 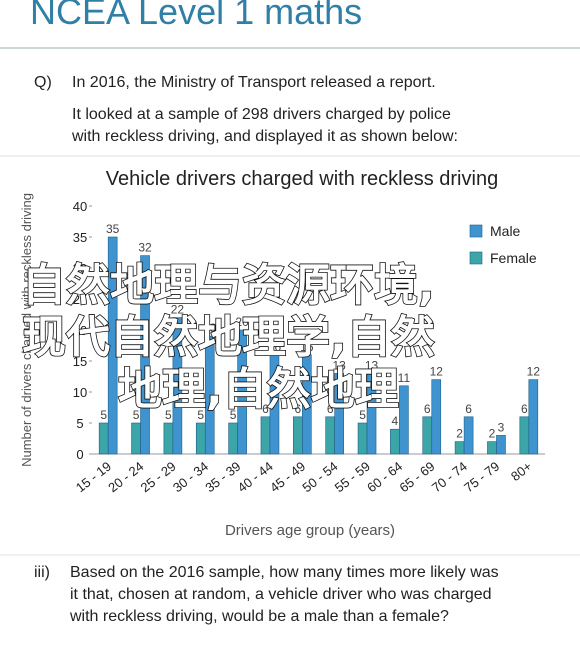 I want to click on watermark: 自然地理与资源环境,, so click(x=228, y=285).